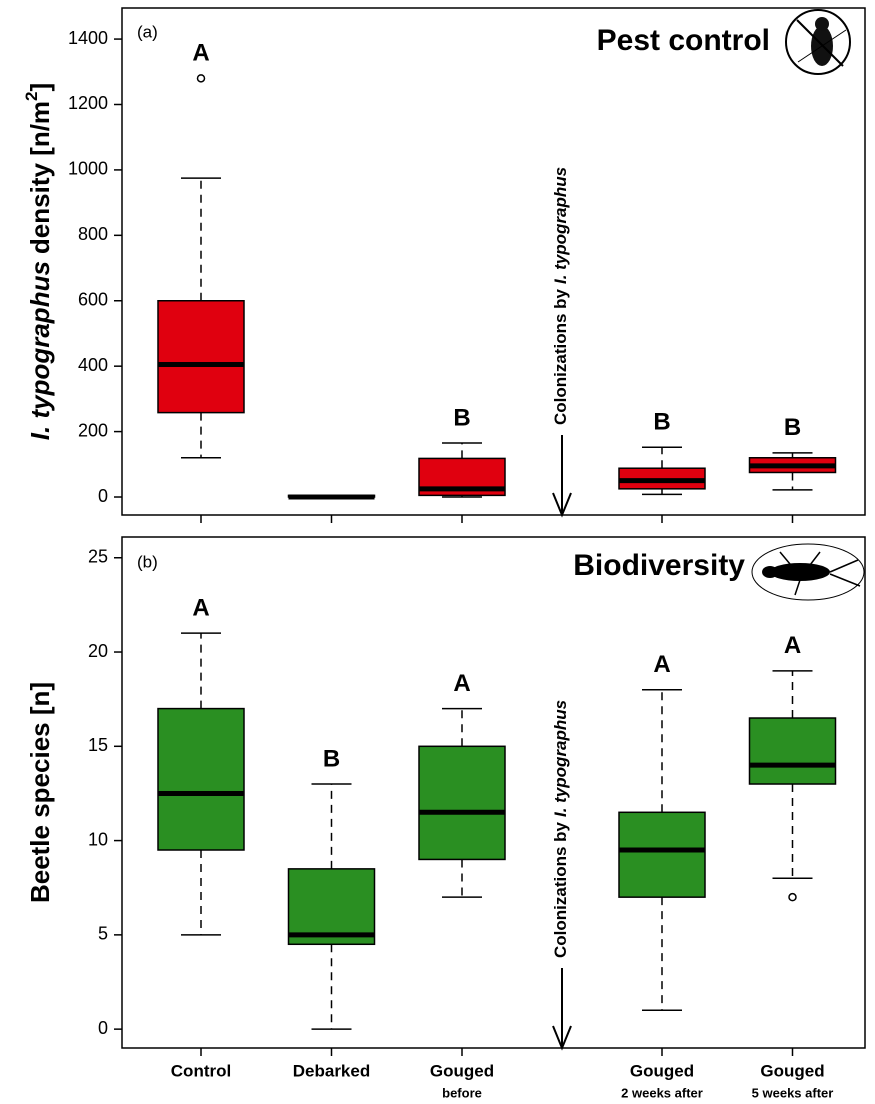 The width and height of the screenshot is (875, 1104). I want to click on y-label-italic: I. typographus, so click(40, 350).